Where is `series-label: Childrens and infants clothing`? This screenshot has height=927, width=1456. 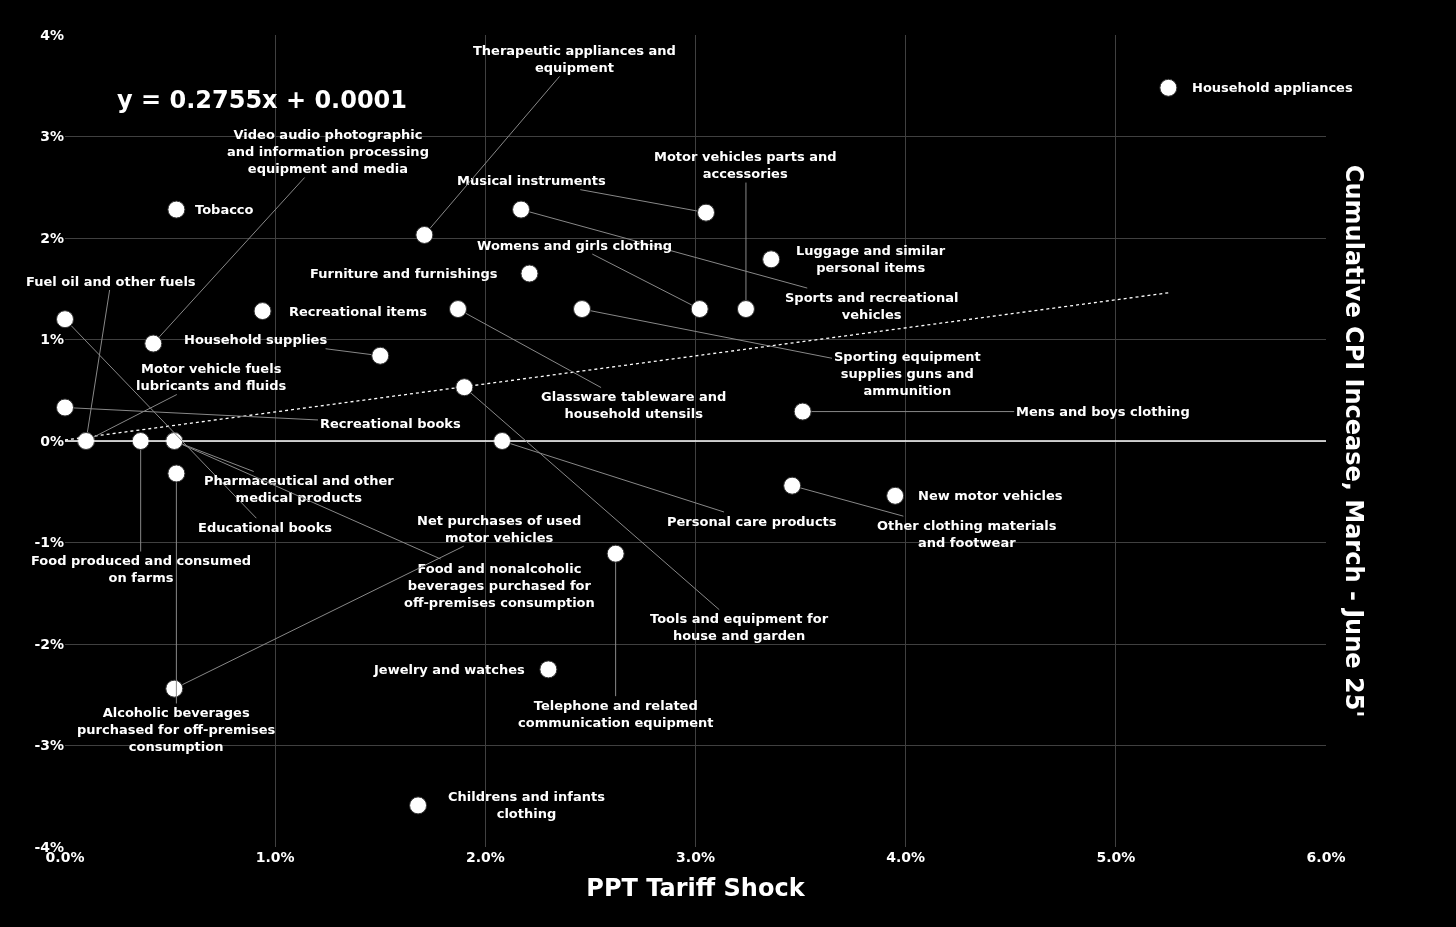
series-label: Childrens and infants clothing is located at coordinates (527, 805).